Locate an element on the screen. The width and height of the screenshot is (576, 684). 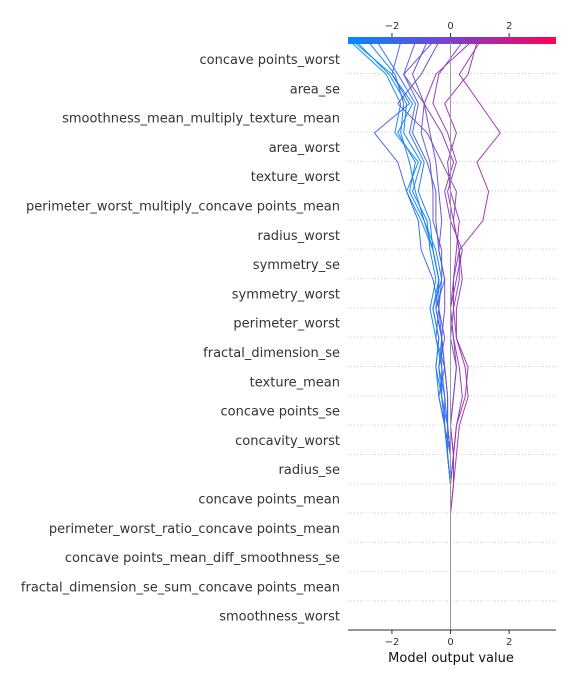
feature-label: smoothness_mean_multiply_texture_mean is located at coordinates (201, 119).